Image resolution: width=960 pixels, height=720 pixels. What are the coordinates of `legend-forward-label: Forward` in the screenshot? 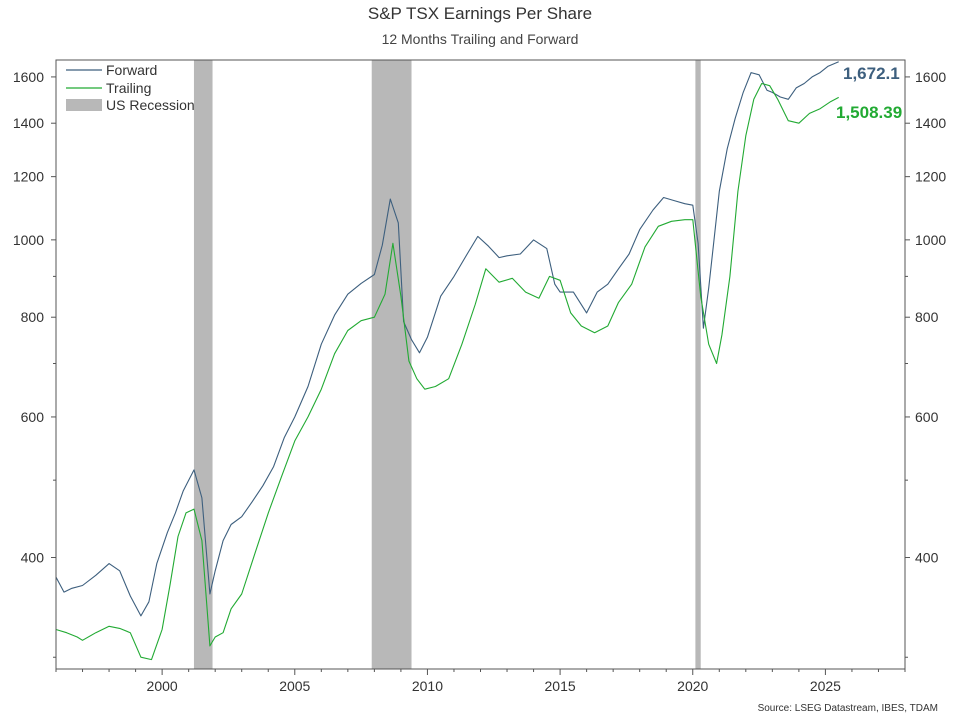 It's located at (131, 70).